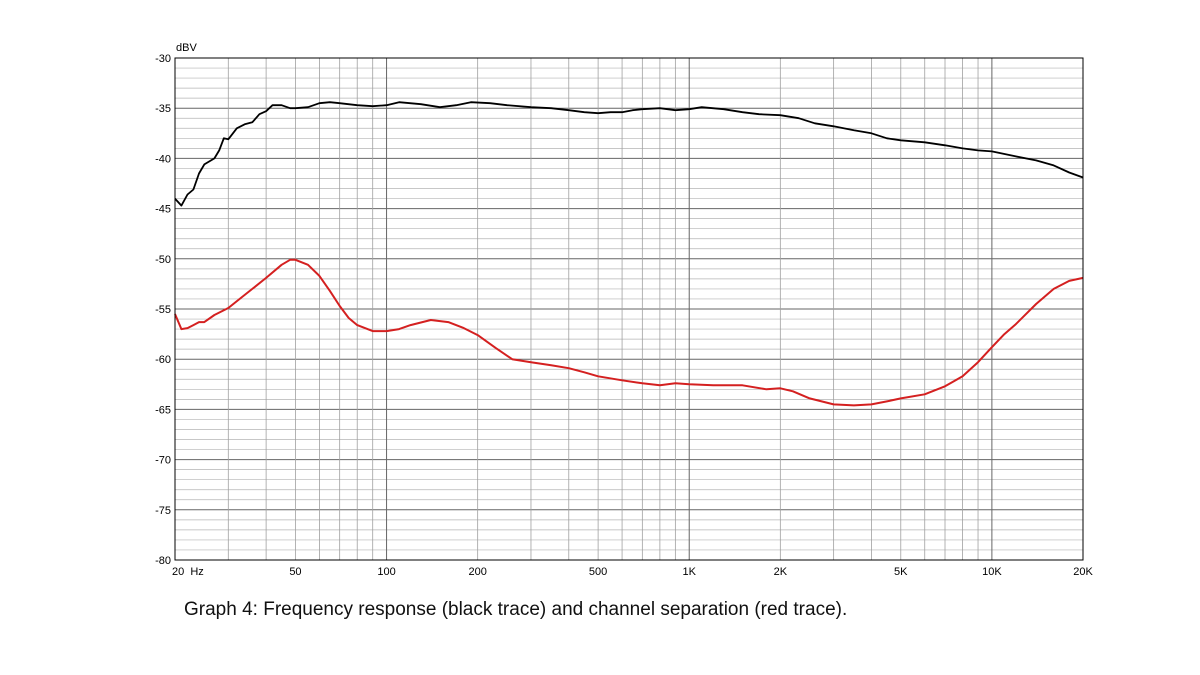 The height and width of the screenshot is (675, 1200). I want to click on y-axis-tick-labels: -30 -35 -40 -45 -50 -55 -60 -65 -70 -75 -80, so click(163, 310).